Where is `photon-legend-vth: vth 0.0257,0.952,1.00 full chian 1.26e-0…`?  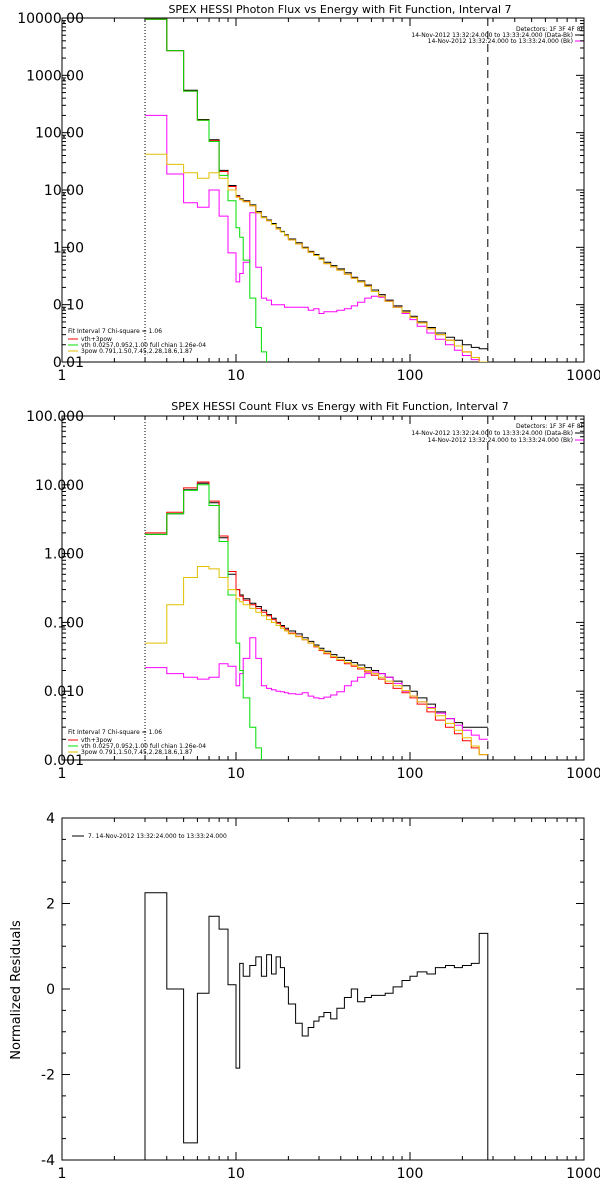
photon-legend-vth: vth 0.0257,0.952,1.00 full chian 1.26e-0… is located at coordinates (143, 345).